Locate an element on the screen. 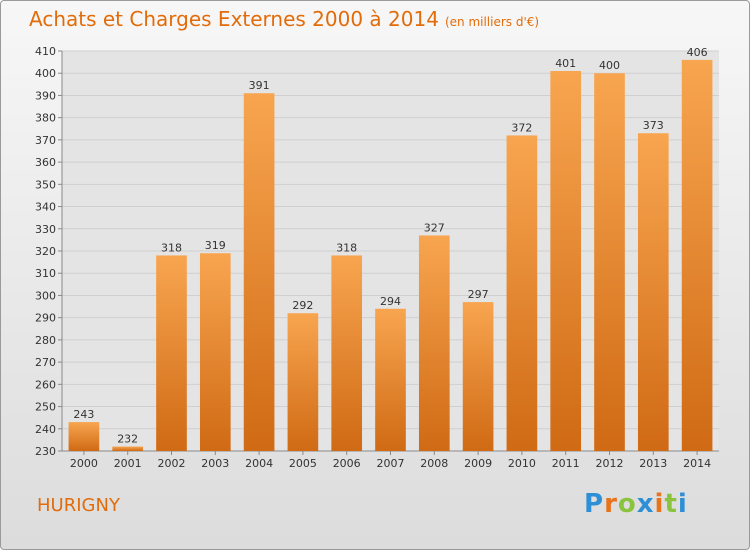 Image resolution: width=750 pixels, height=551 pixels. bar-value-label: 401 is located at coordinates (565, 63).